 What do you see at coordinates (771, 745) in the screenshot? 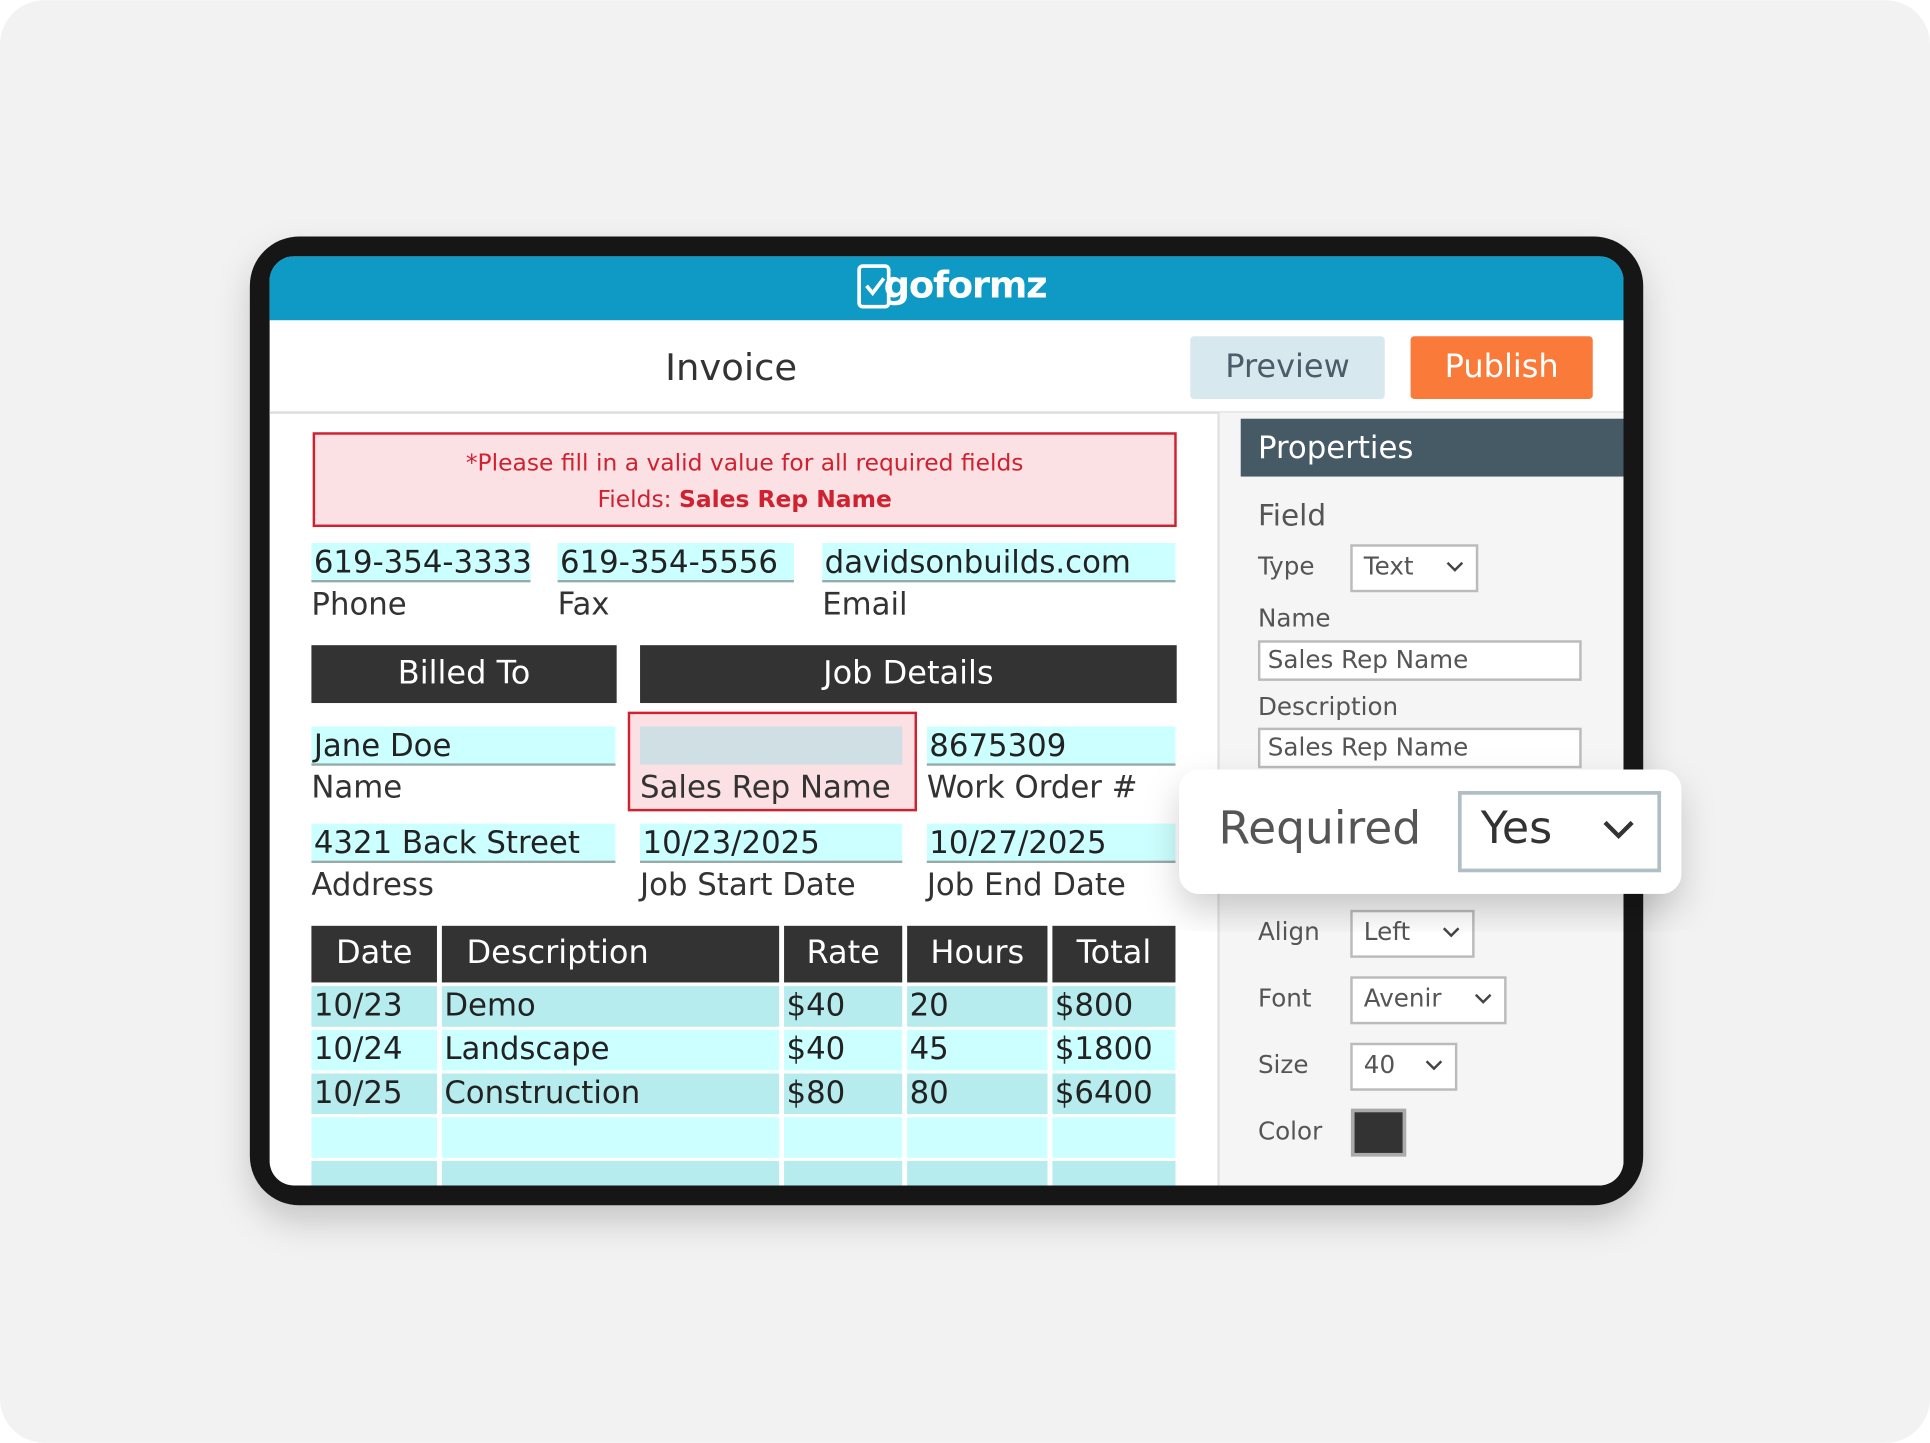
I see `empty-input` at bounding box center [771, 745].